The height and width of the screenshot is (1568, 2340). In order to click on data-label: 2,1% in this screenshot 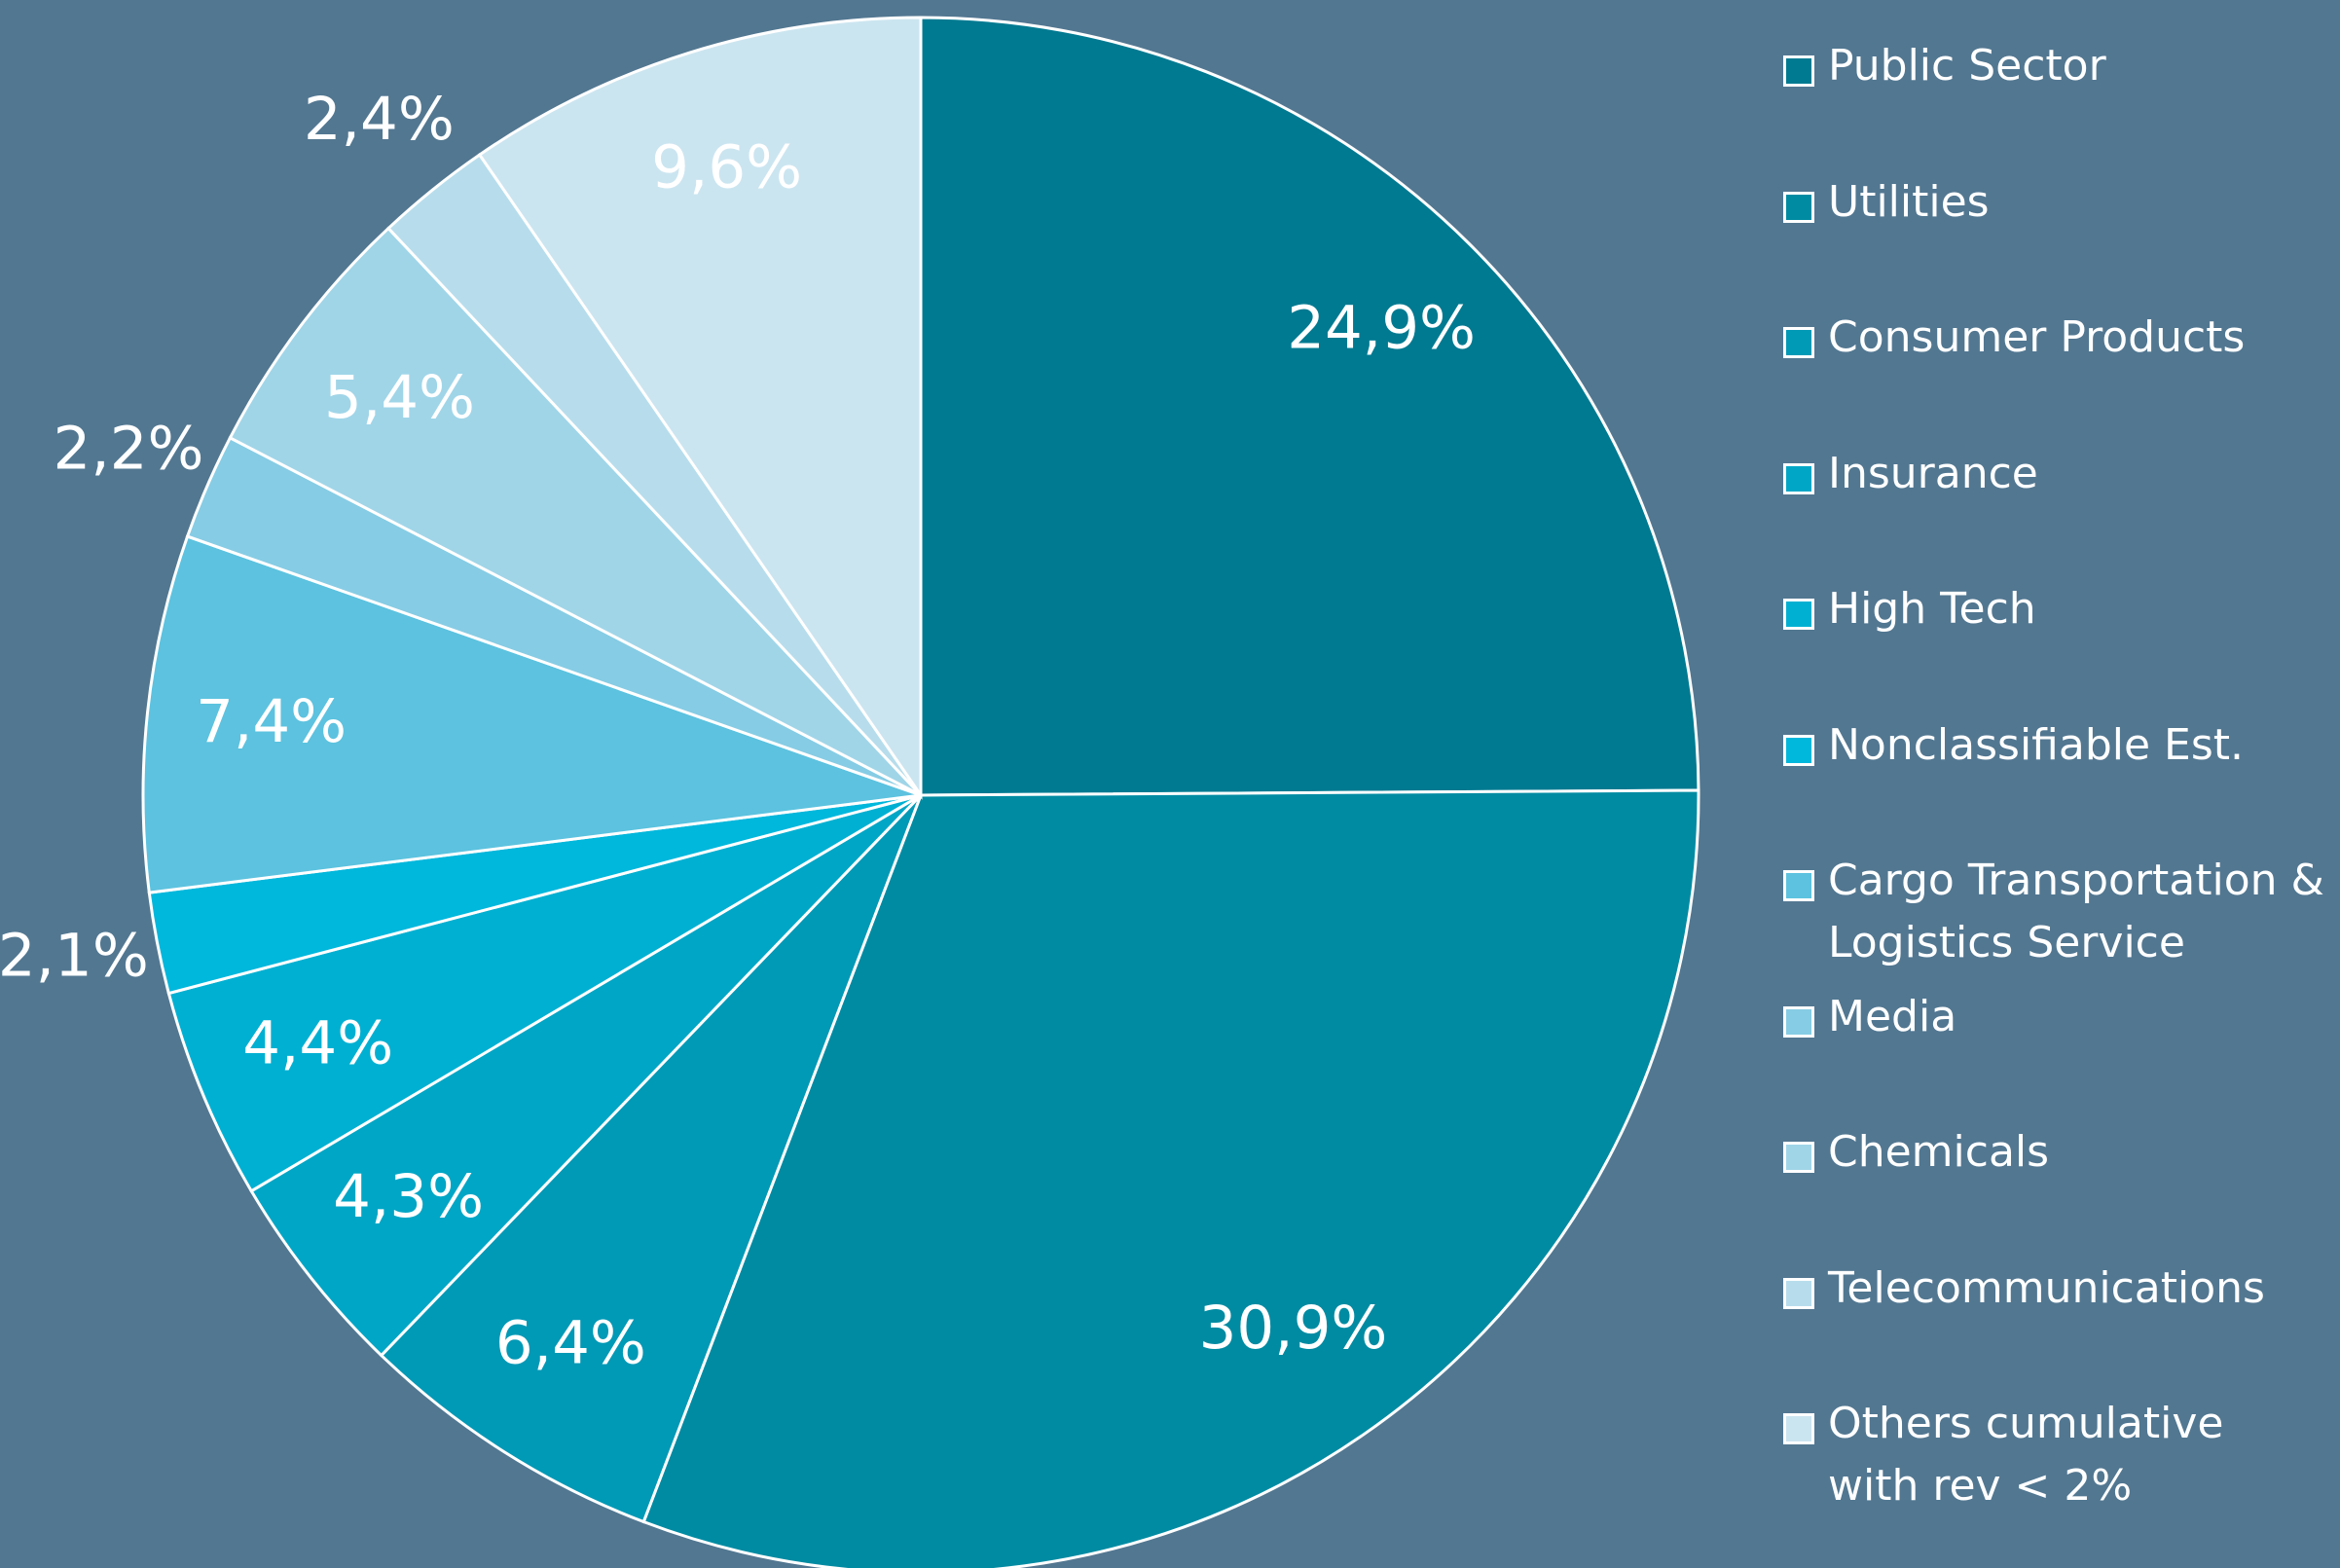, I will do `click(74, 956)`.